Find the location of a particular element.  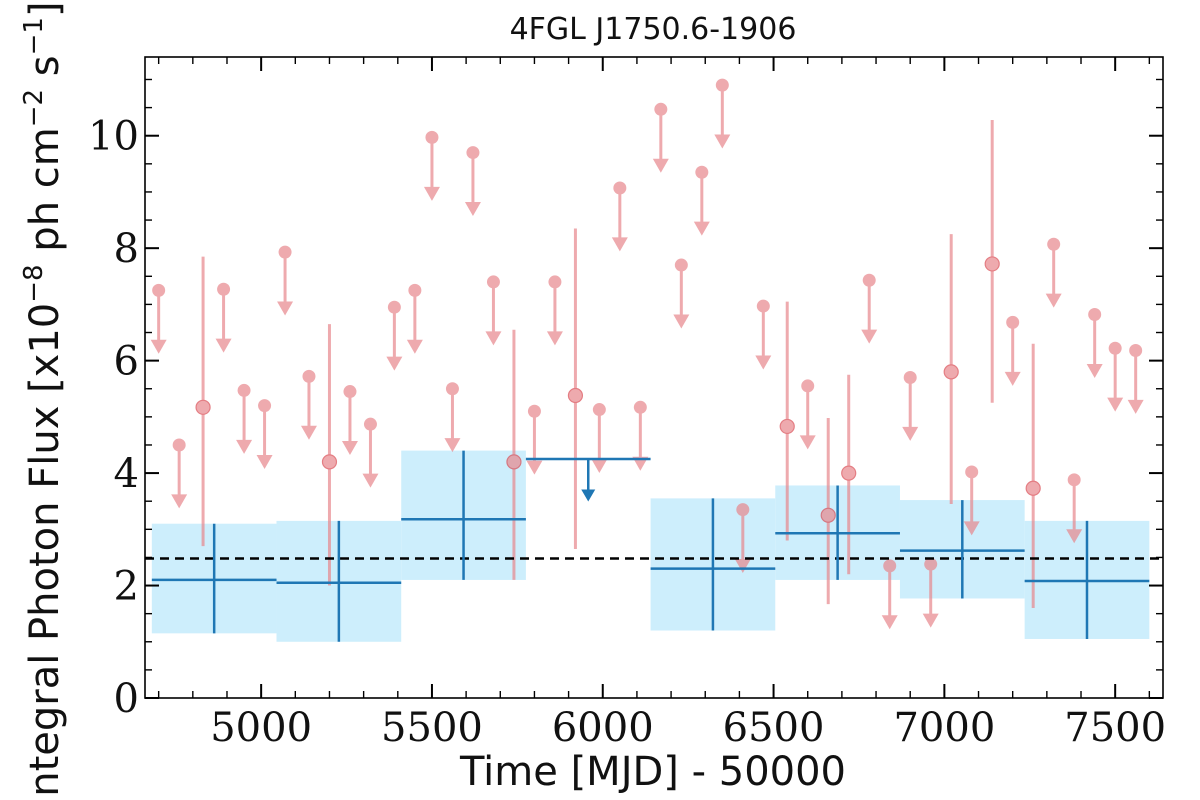

y-tick-label: 8 is located at coordinates (126, 249).